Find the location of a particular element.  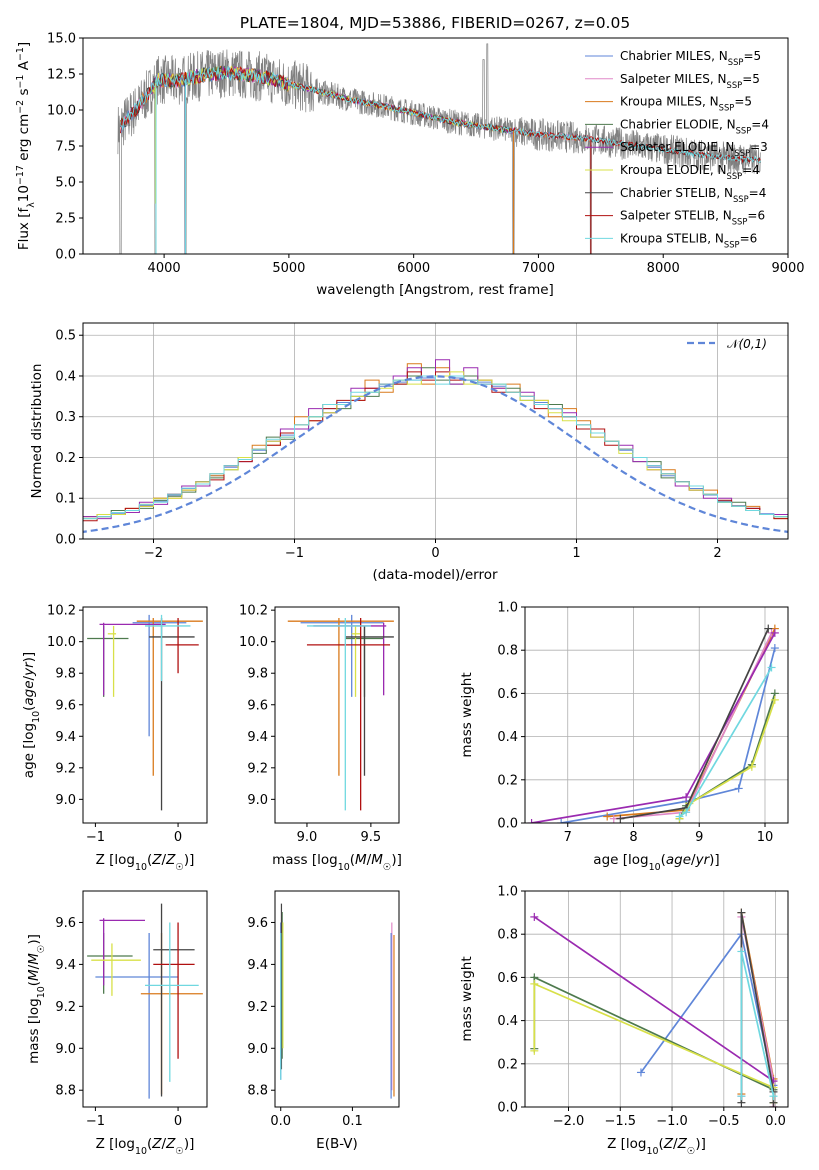

y-axis-label: mass weight is located at coordinates (467, 998).